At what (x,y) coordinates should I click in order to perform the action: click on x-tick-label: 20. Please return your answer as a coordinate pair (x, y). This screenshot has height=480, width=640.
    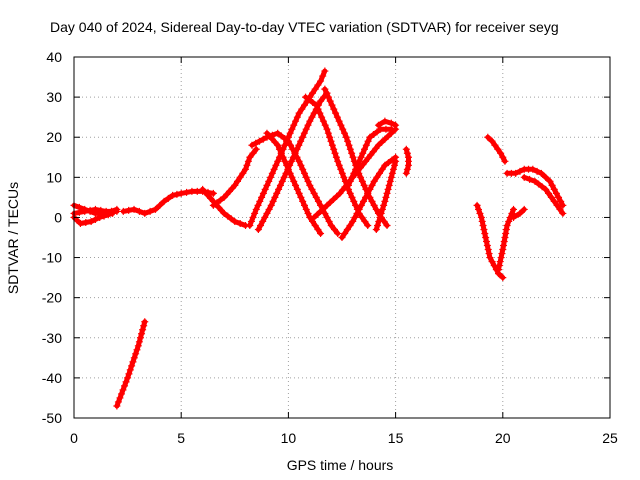
    Looking at the image, I should click on (503, 438).